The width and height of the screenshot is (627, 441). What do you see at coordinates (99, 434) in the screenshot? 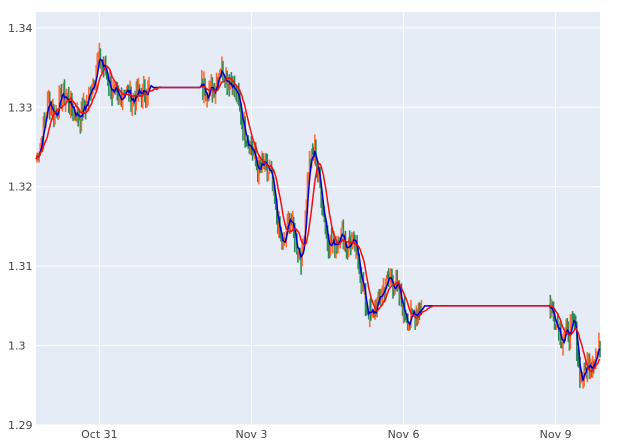
I see `x-tick-label: Oct 31` at bounding box center [99, 434].